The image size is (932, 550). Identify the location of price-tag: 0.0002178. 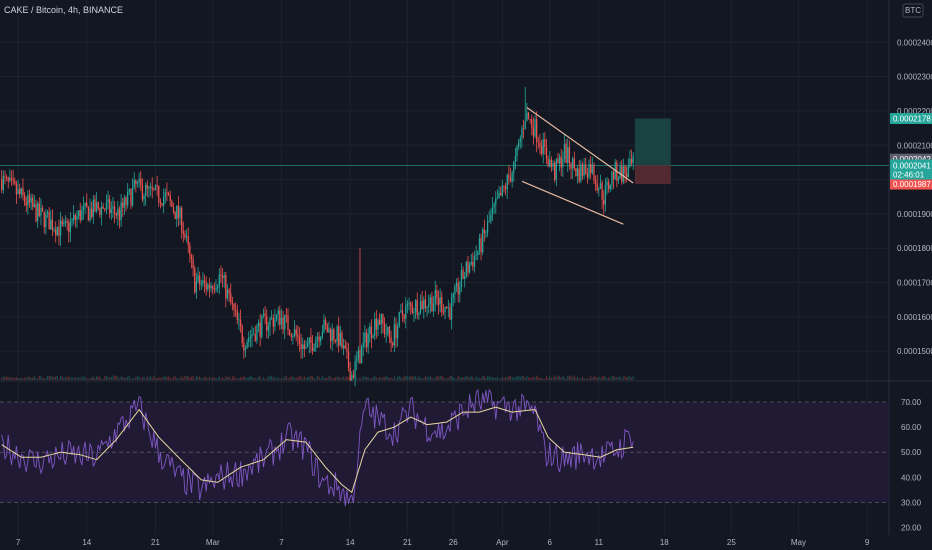
(912, 118).